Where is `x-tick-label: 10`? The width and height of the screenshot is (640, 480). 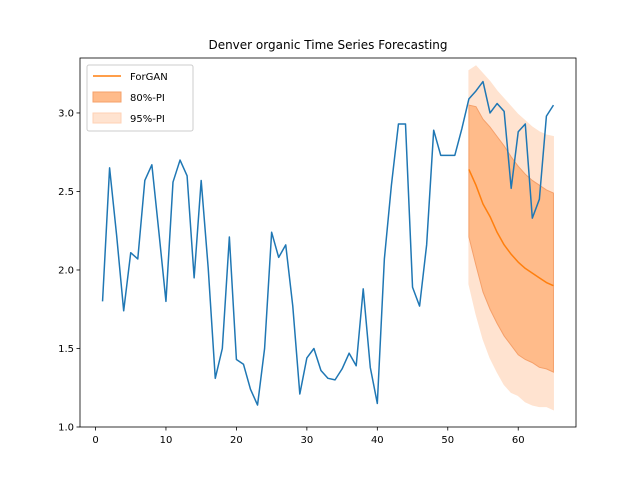
x-tick-label: 10 is located at coordinates (166, 440).